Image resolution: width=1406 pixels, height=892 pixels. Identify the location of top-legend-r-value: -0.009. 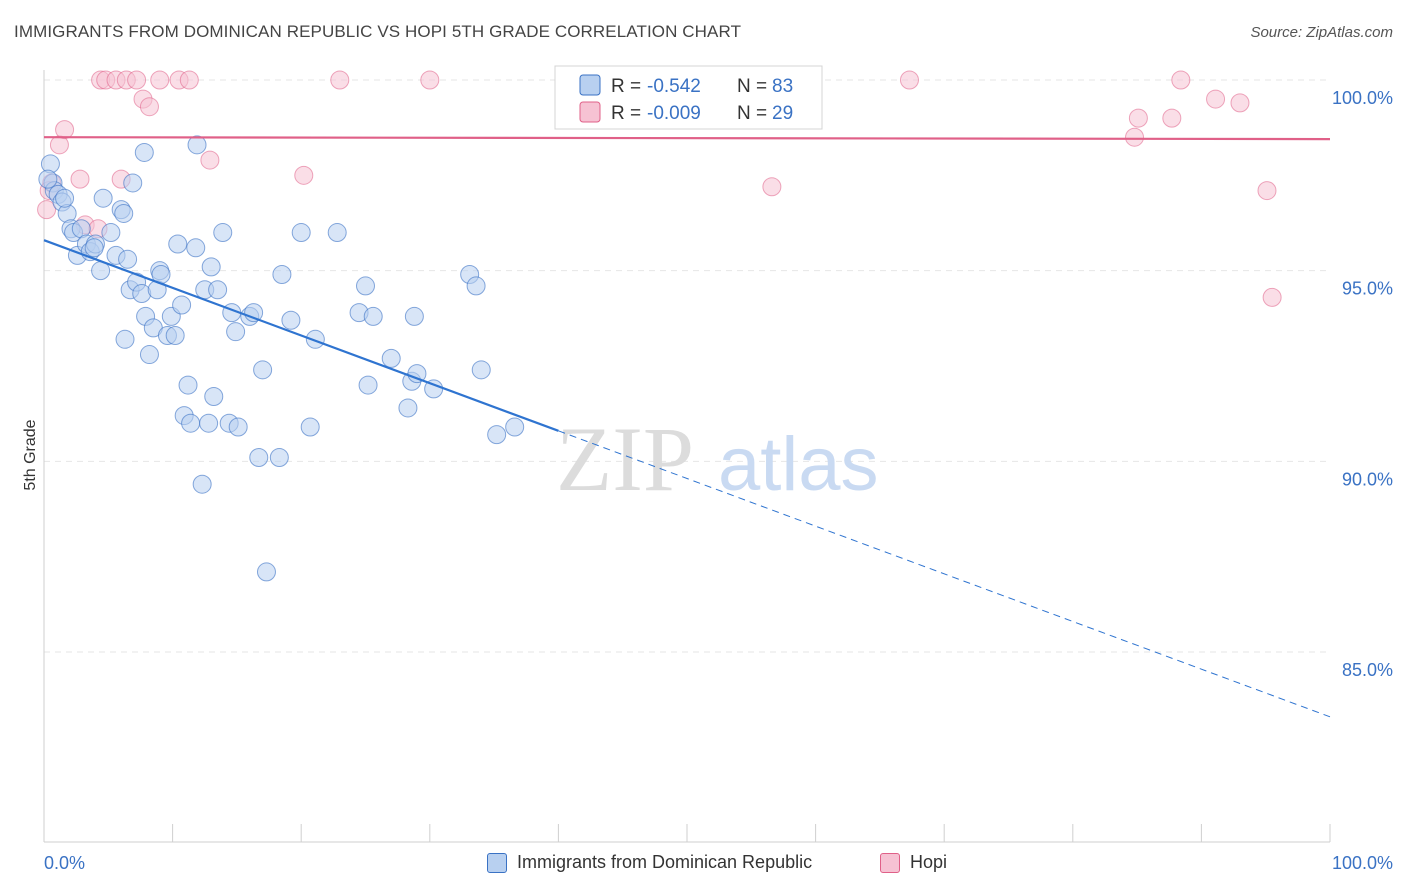
(674, 113).